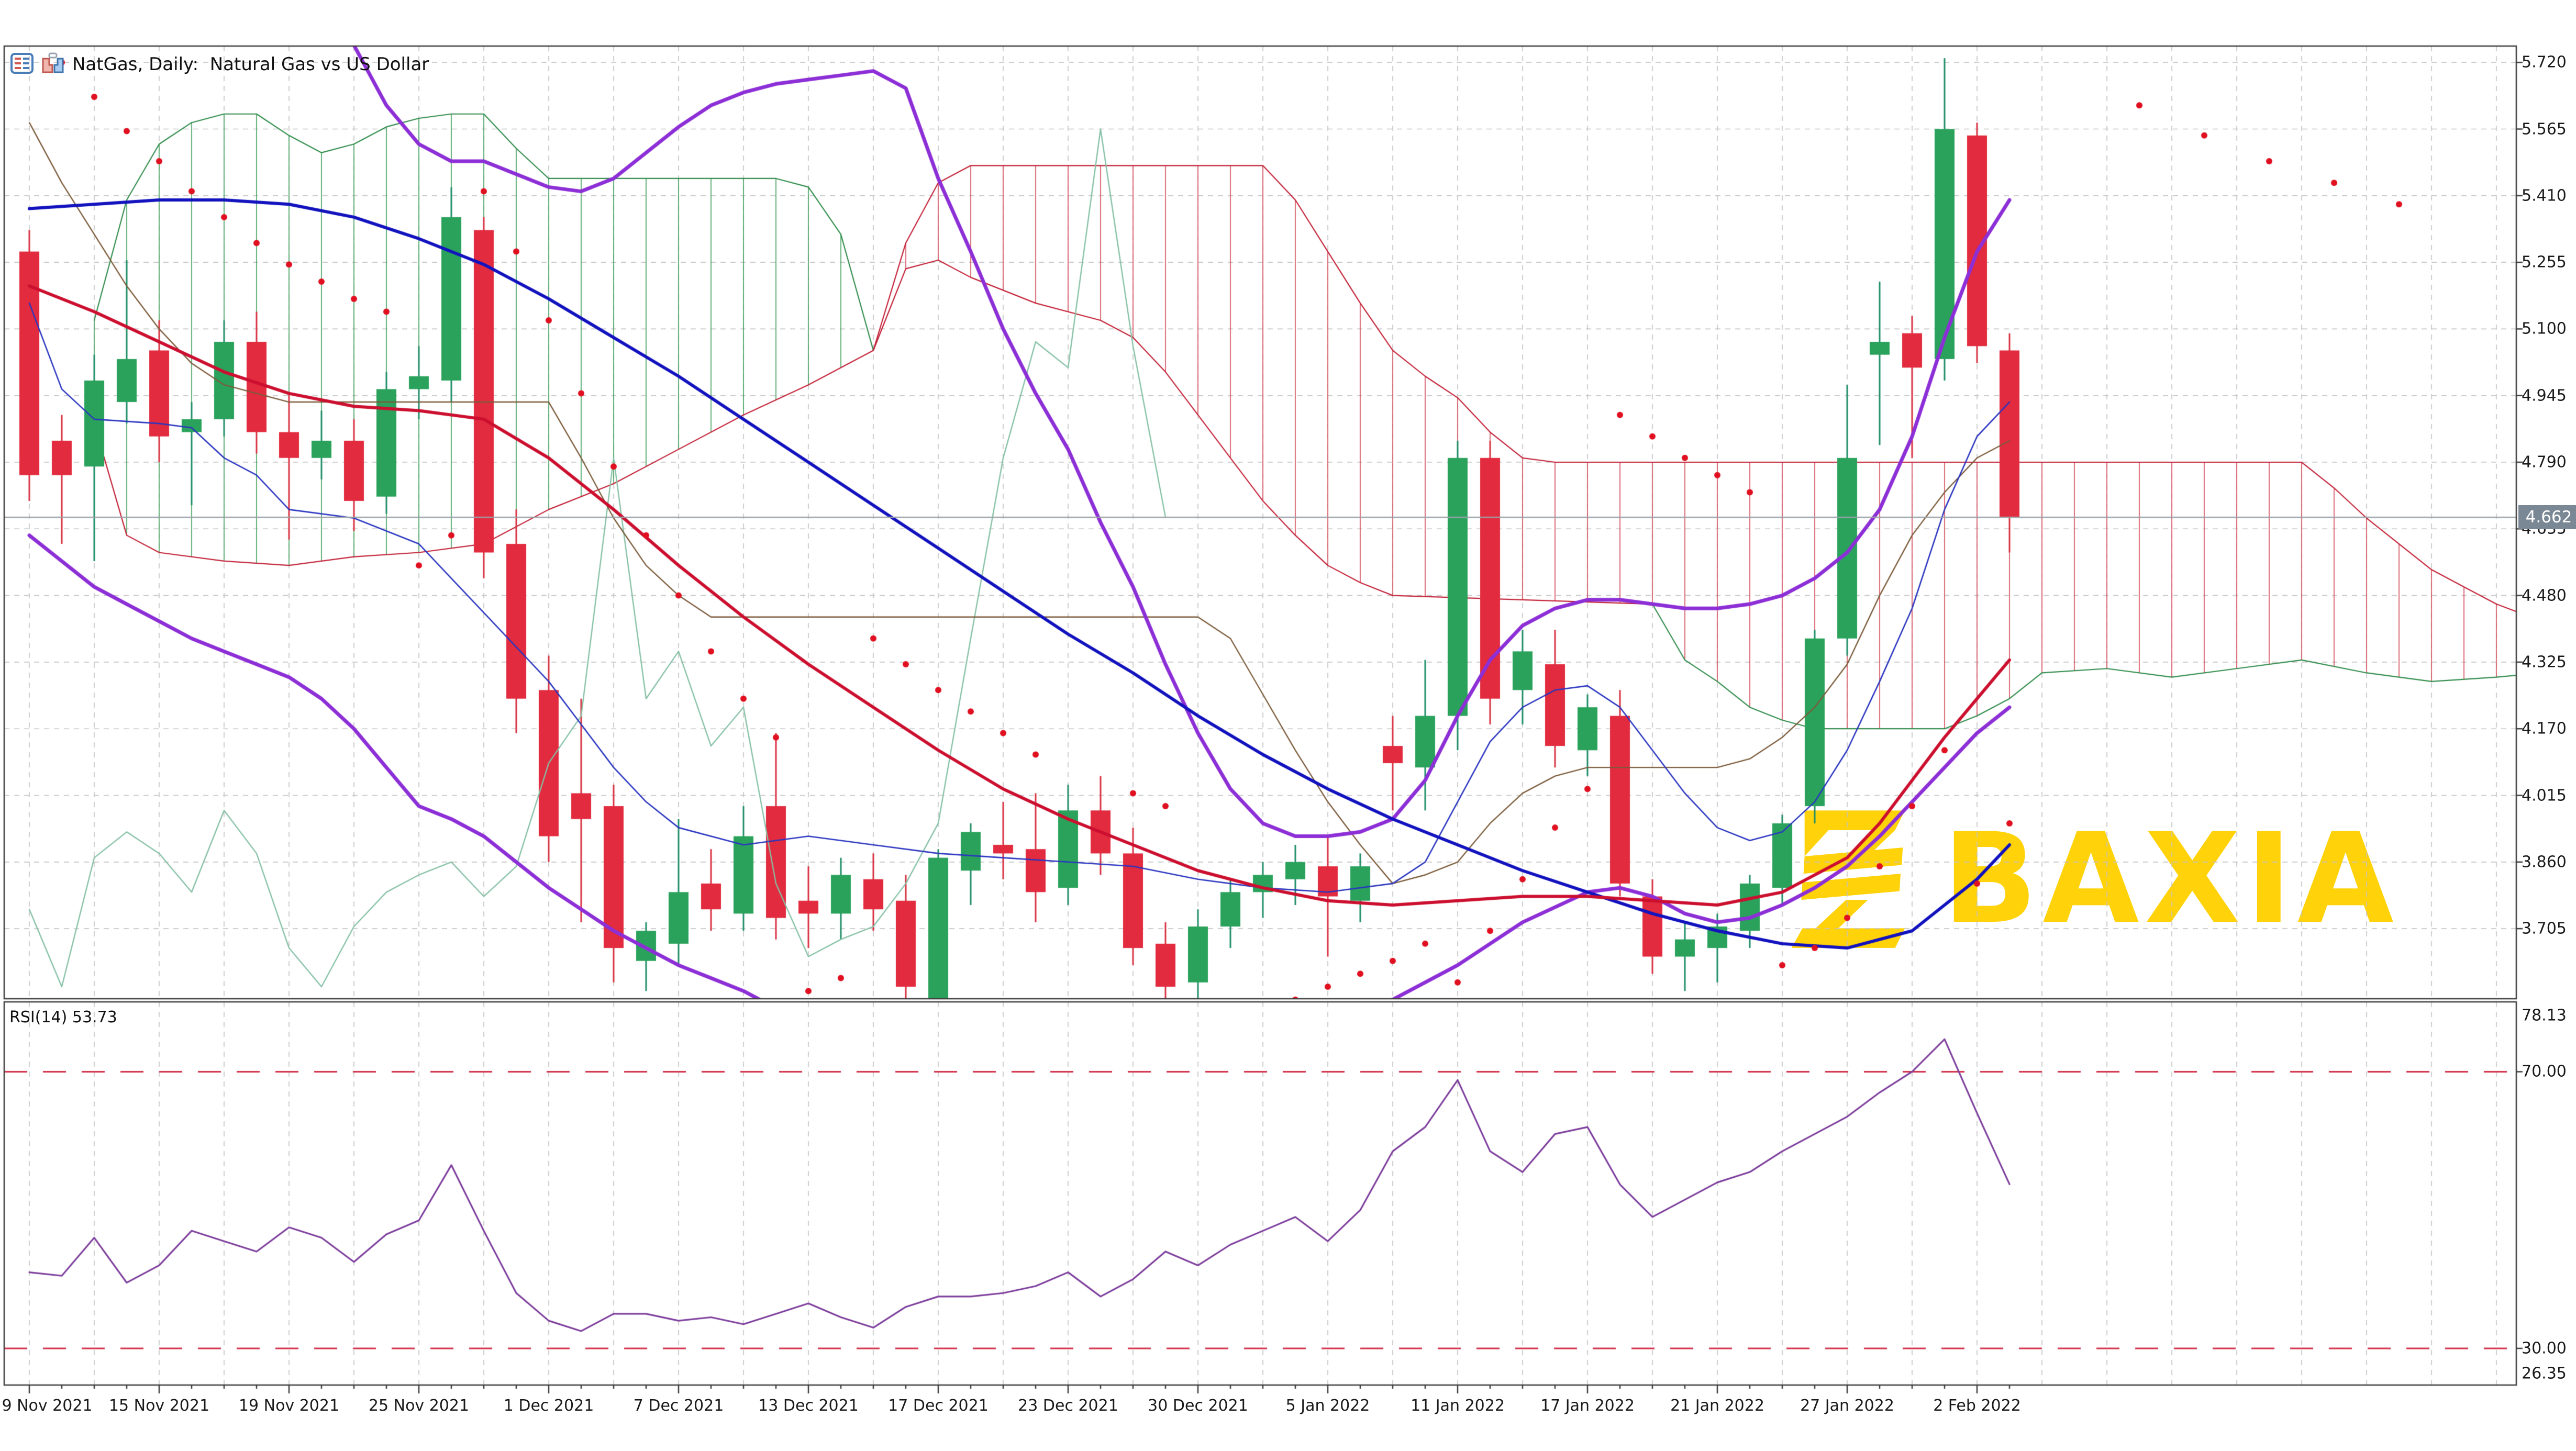 The image size is (2576, 1451). Describe the element at coordinates (2544, 1349) in the screenshot. I see `rsi-tick-label: 30.00` at that location.